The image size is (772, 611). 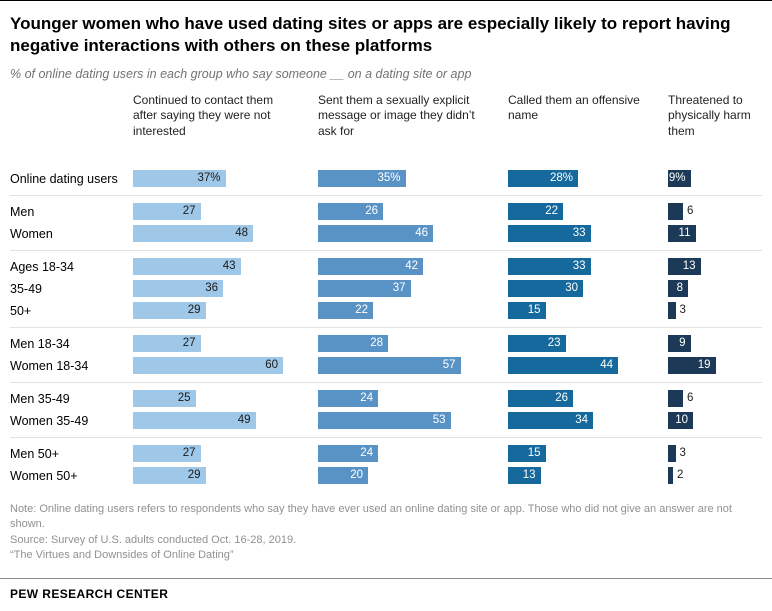 I want to click on bar-cell: 33, so click(x=588, y=267).